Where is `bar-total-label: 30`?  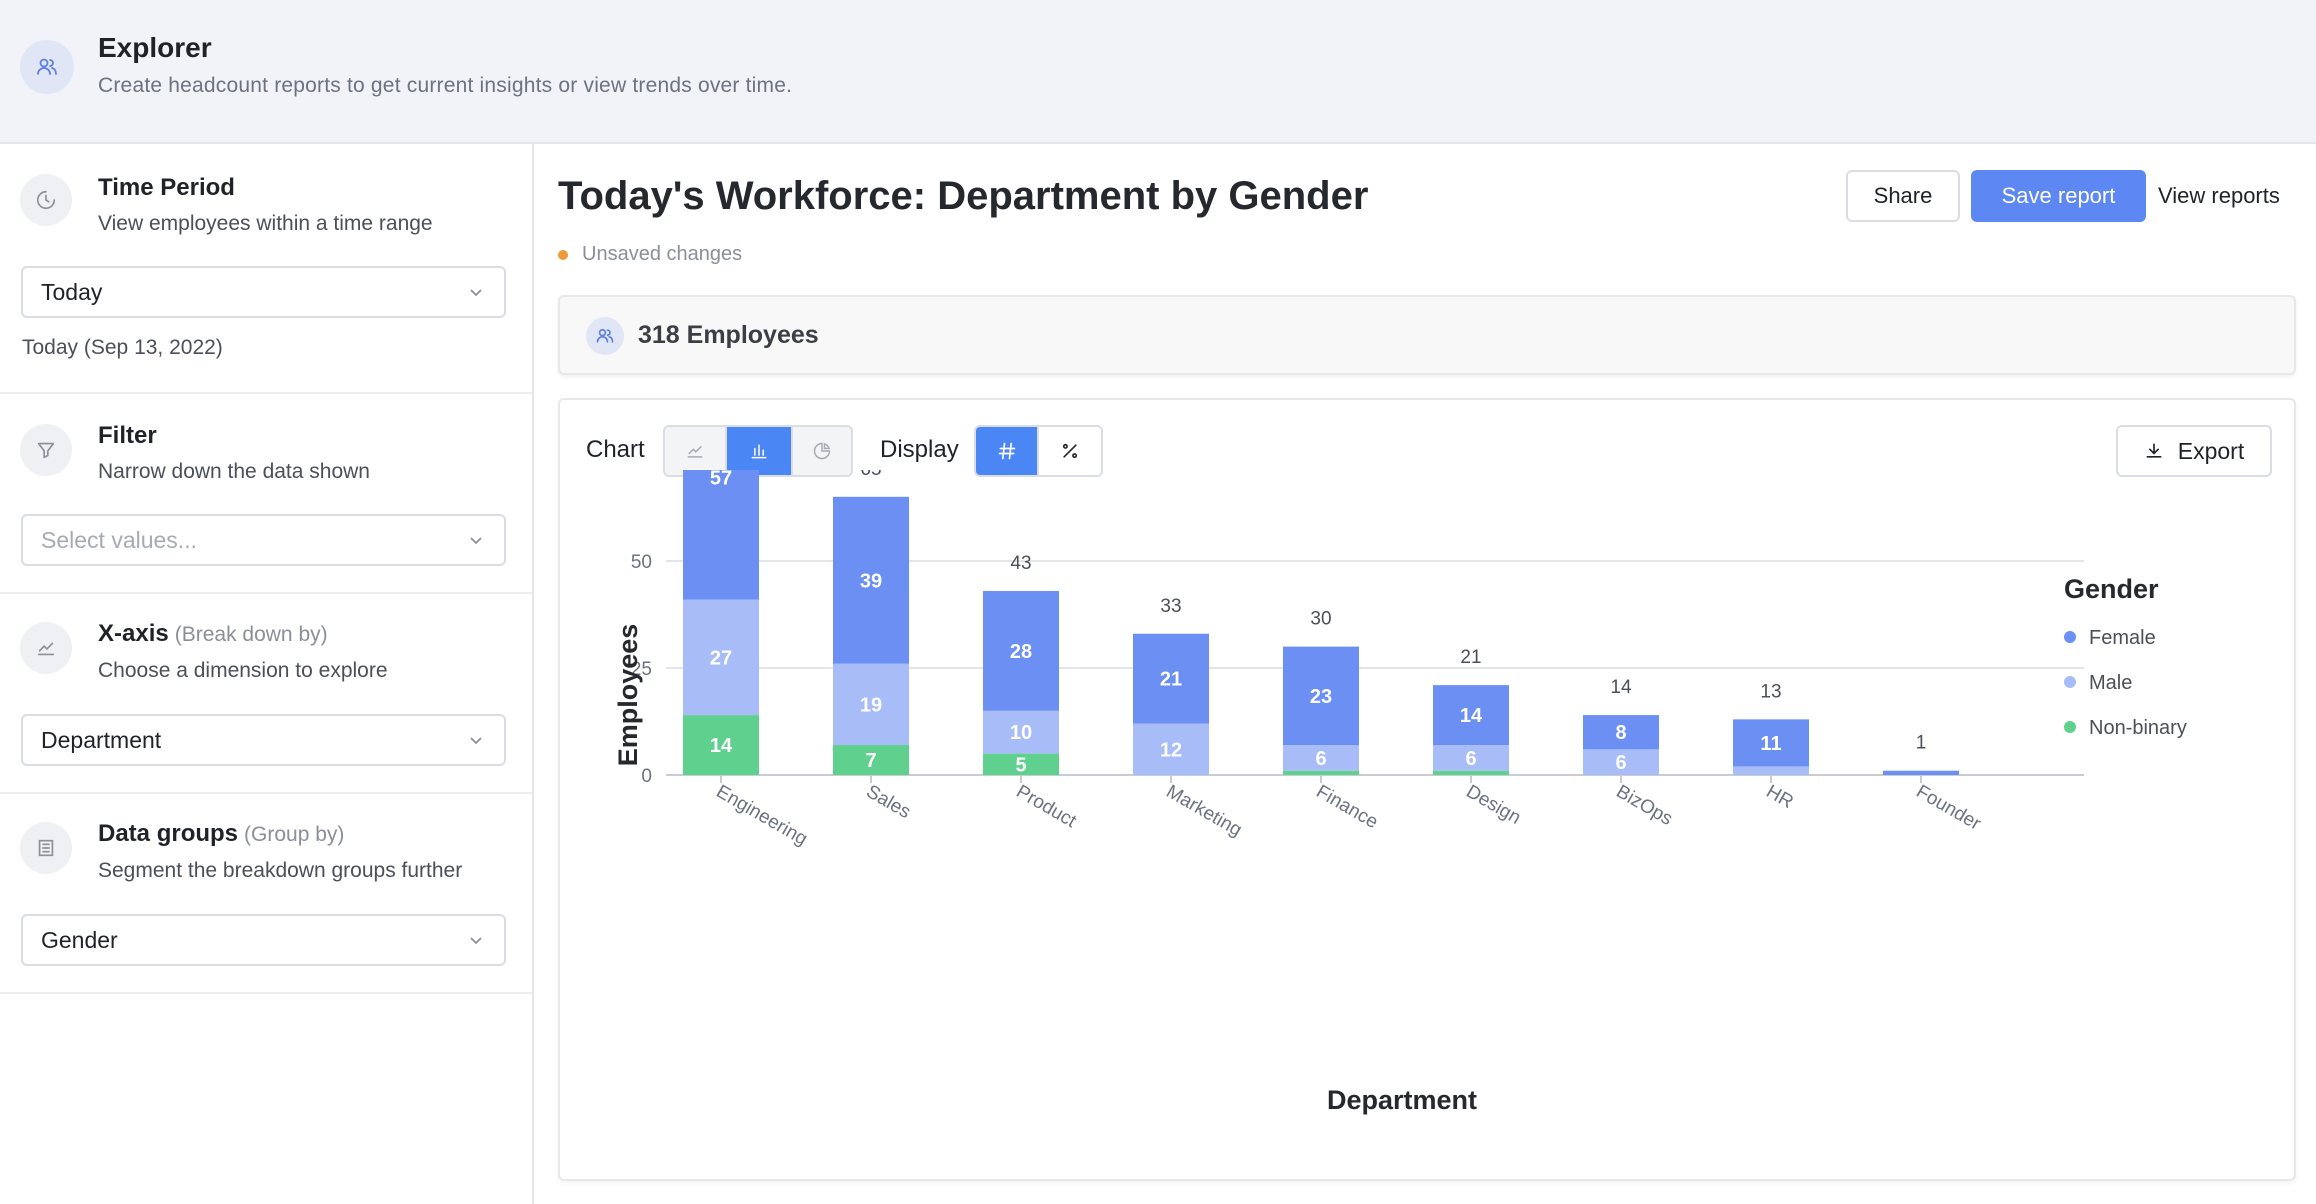
bar-total-label: 30 is located at coordinates (1320, 619).